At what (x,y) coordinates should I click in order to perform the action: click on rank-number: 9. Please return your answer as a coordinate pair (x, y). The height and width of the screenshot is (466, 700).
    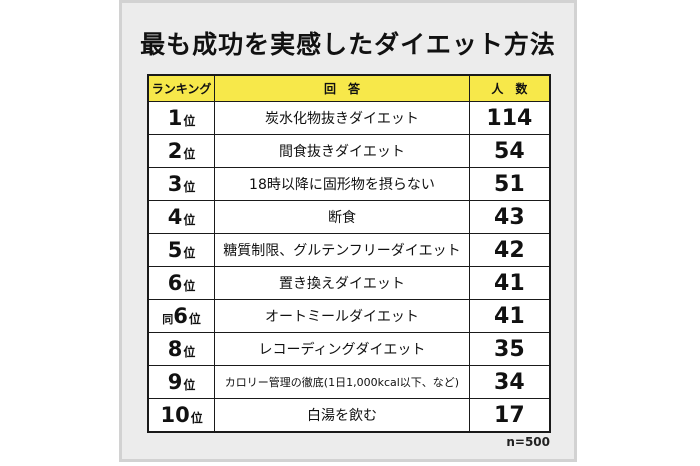
    Looking at the image, I should click on (175, 382).